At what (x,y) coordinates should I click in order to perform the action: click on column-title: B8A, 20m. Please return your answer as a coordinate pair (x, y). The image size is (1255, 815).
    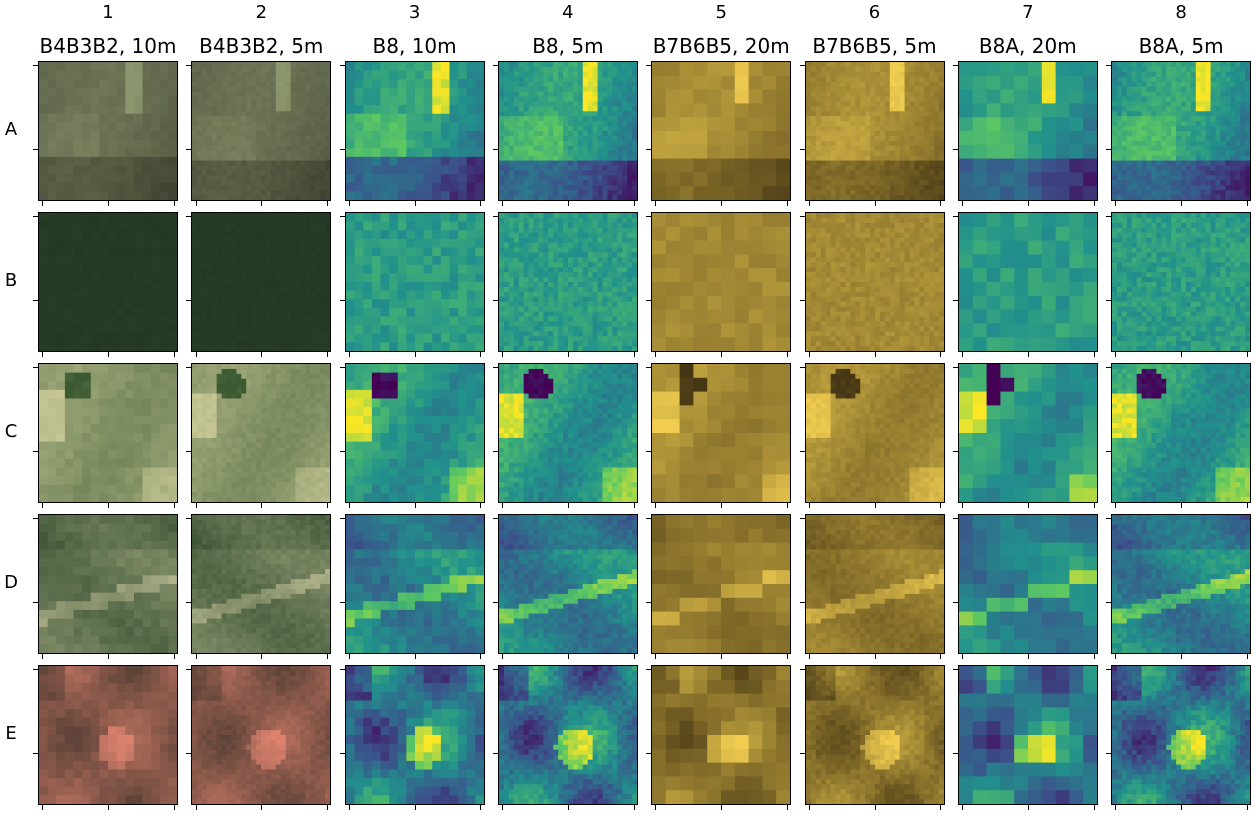
    Looking at the image, I should click on (1027, 46).